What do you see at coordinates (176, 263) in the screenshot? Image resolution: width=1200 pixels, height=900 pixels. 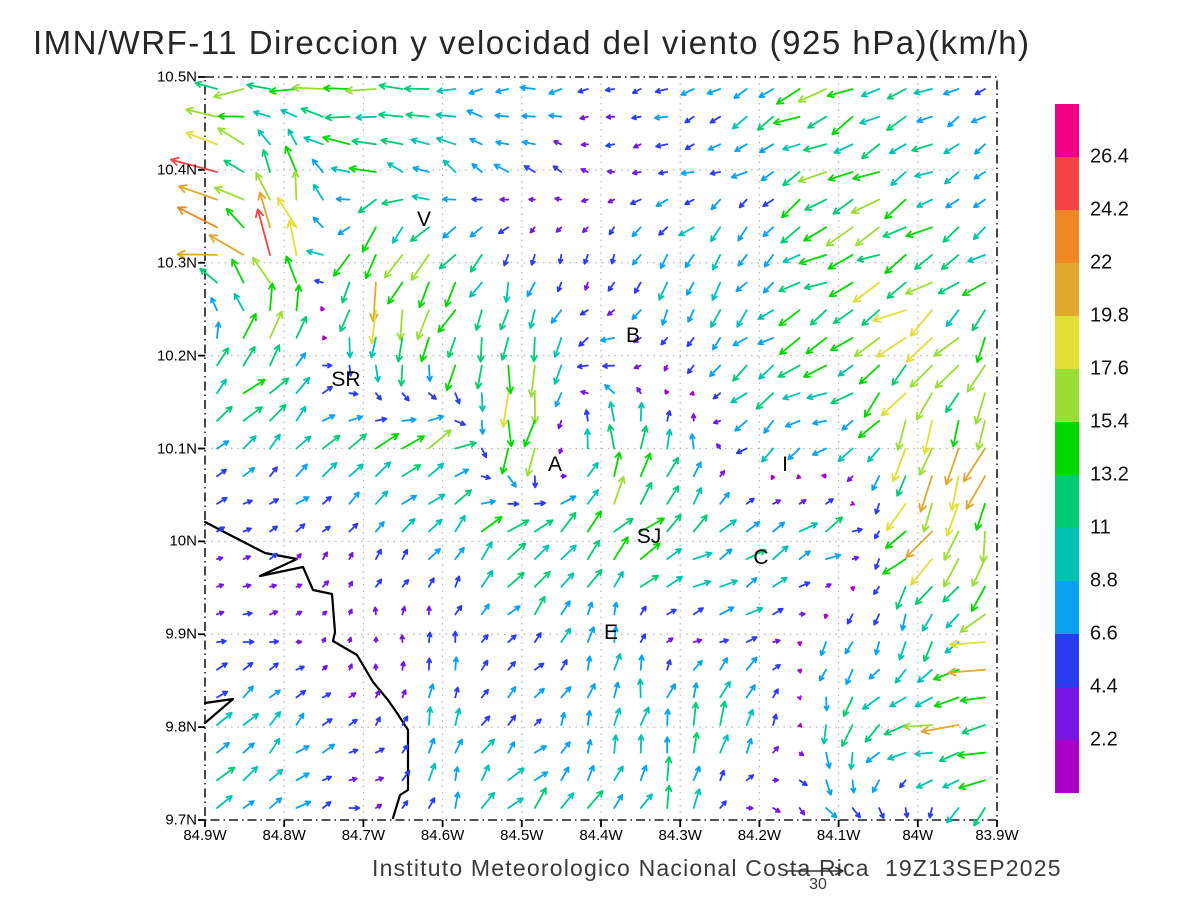 I see `y-tick-label: 10.3N` at bounding box center [176, 263].